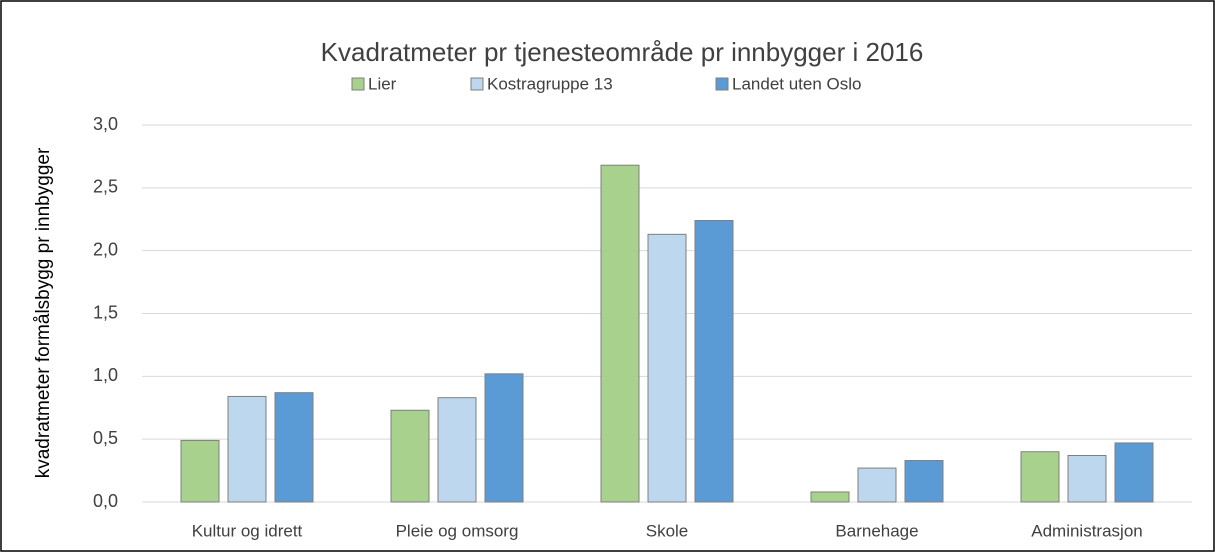  Describe the element at coordinates (105, 249) in the screenshot. I see `y-tick-label: 2,0` at that location.